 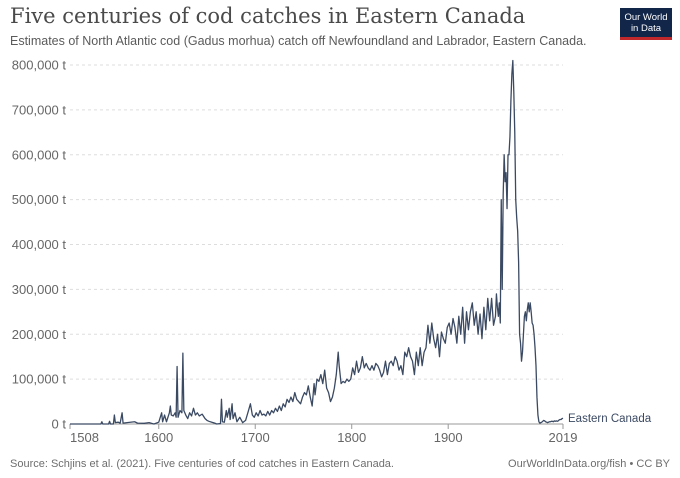 What do you see at coordinates (39, 199) in the screenshot?
I see `y-tick-label: 500,000 t` at bounding box center [39, 199].